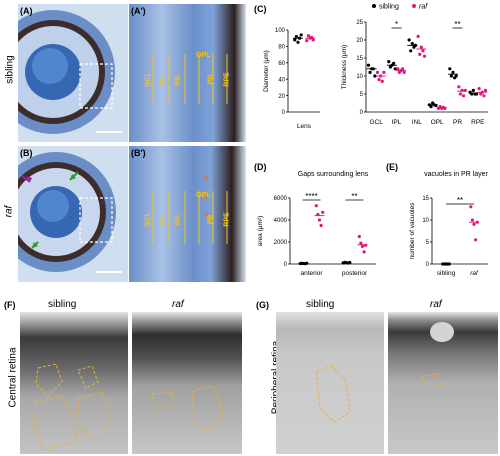  What do you see at coordinates (311, 196) in the screenshot?
I see `significance-label: ****` at bounding box center [311, 196].